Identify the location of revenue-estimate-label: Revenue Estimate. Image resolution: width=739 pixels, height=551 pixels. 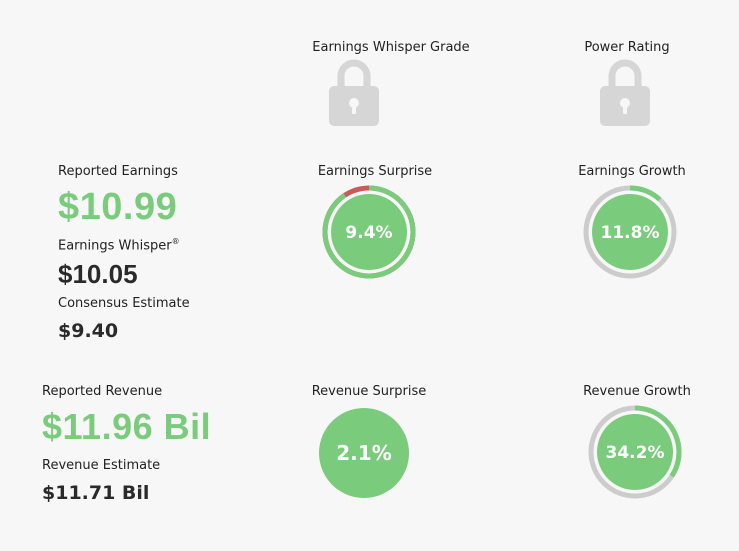
(101, 465).